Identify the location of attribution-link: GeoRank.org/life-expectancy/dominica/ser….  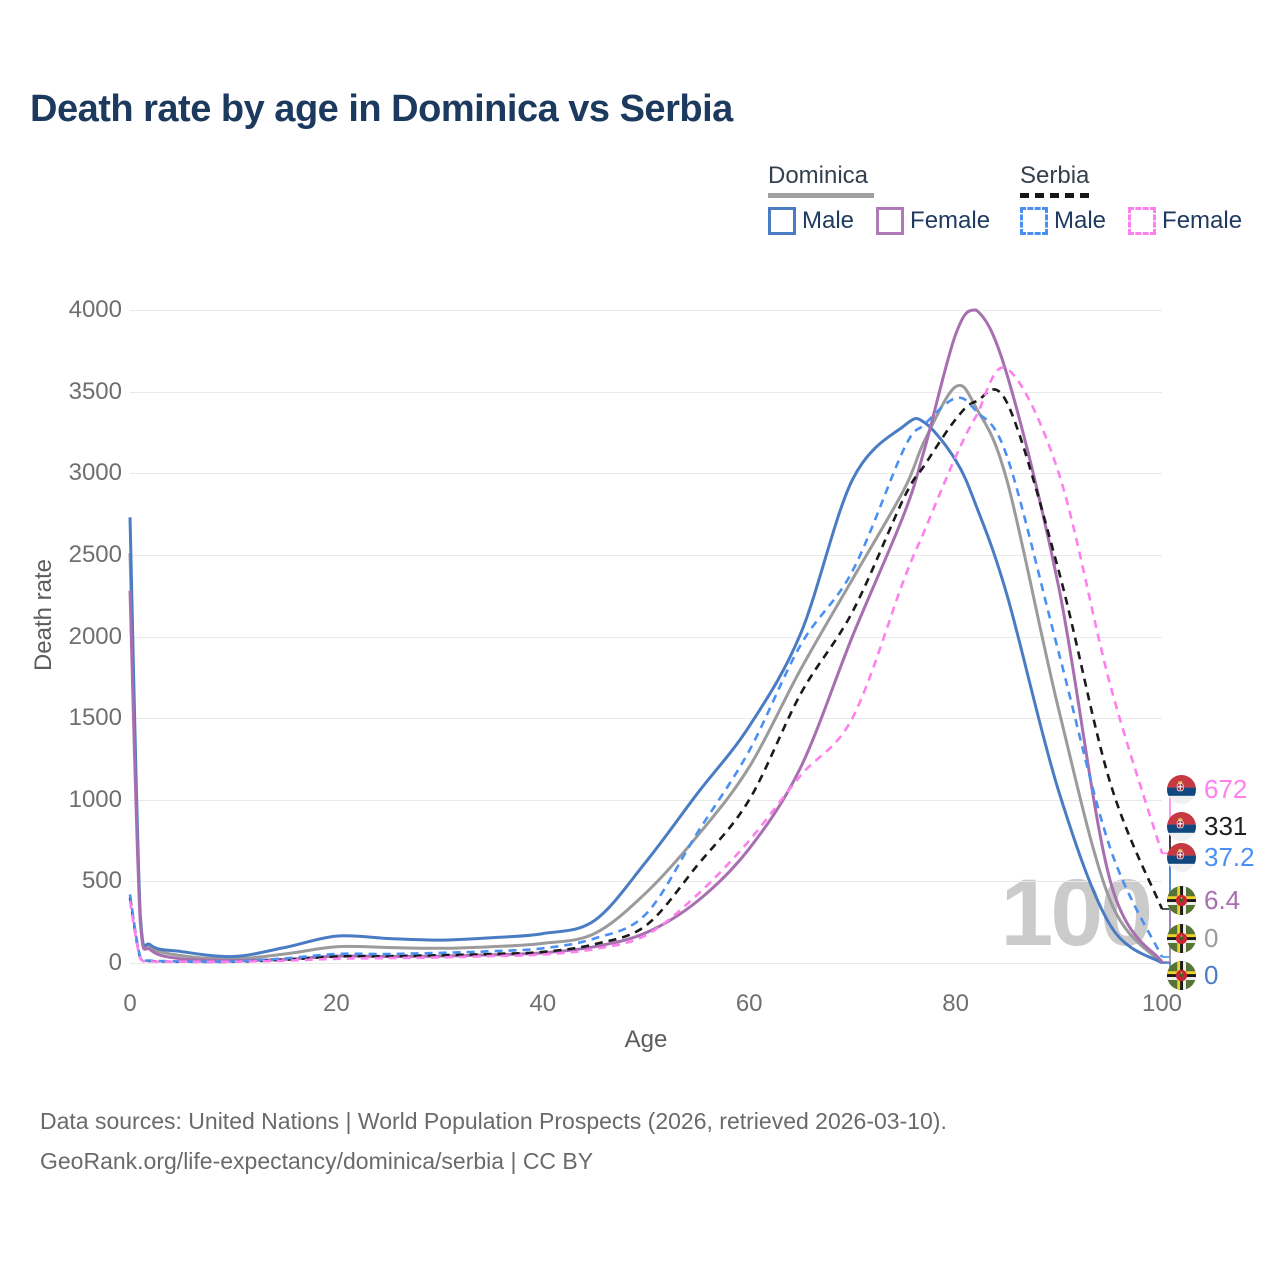
(317, 1161).